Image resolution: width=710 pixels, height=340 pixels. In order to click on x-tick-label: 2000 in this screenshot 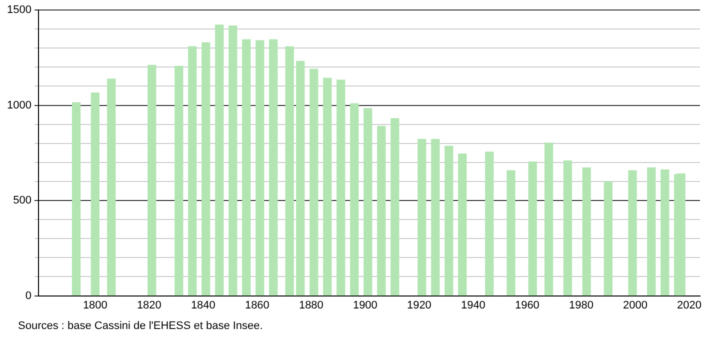, I will do `click(635, 305)`.